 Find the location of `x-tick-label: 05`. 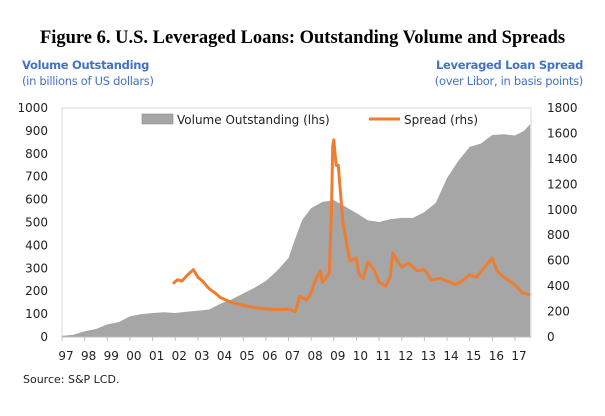

x-tick-label: 05 is located at coordinates (247, 356).